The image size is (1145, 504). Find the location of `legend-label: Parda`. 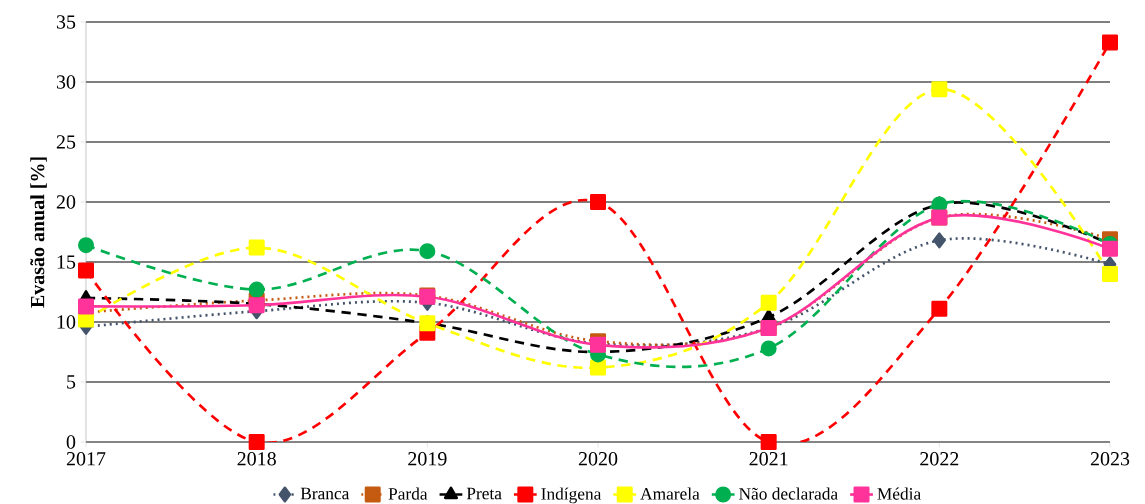

legend-label: Parda is located at coordinates (408, 493).